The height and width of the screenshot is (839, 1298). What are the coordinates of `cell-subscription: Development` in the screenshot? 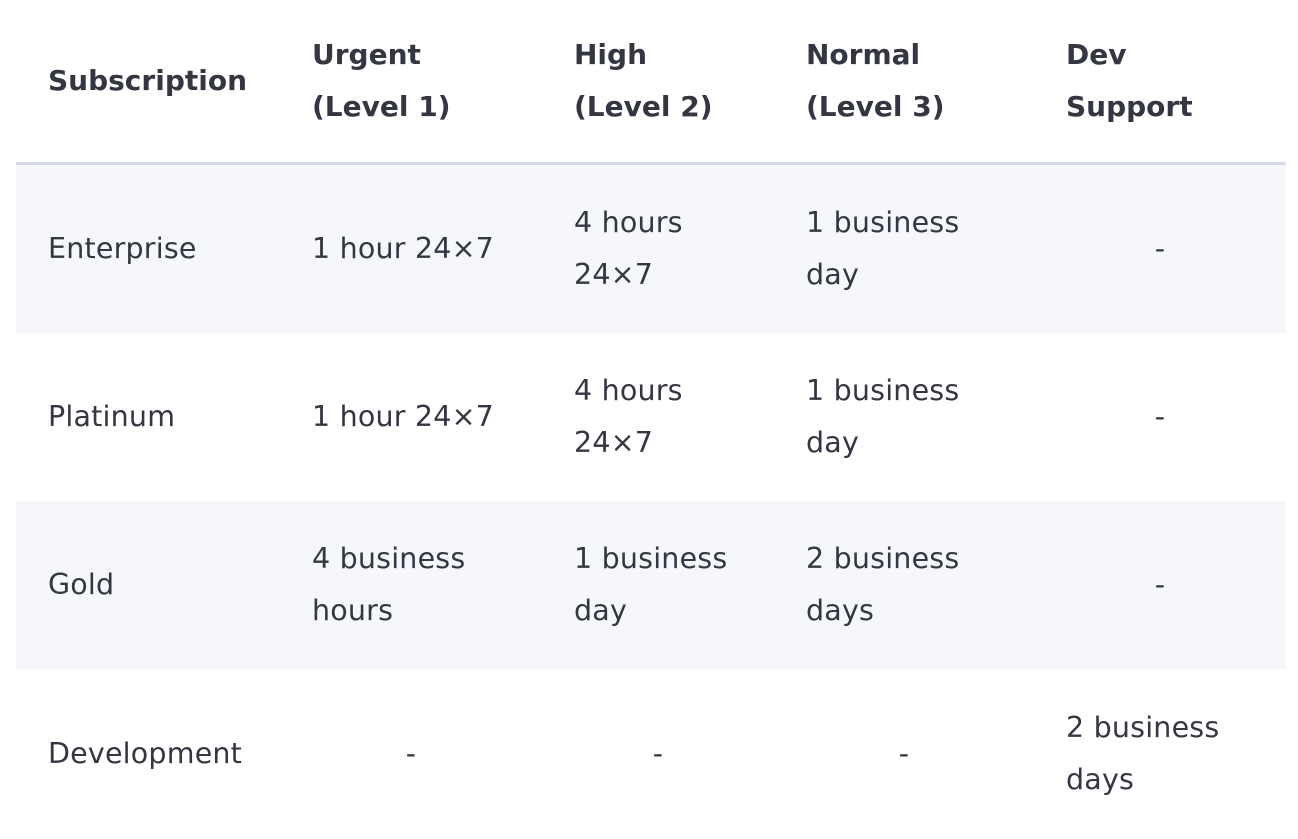 It's located at (145, 753).